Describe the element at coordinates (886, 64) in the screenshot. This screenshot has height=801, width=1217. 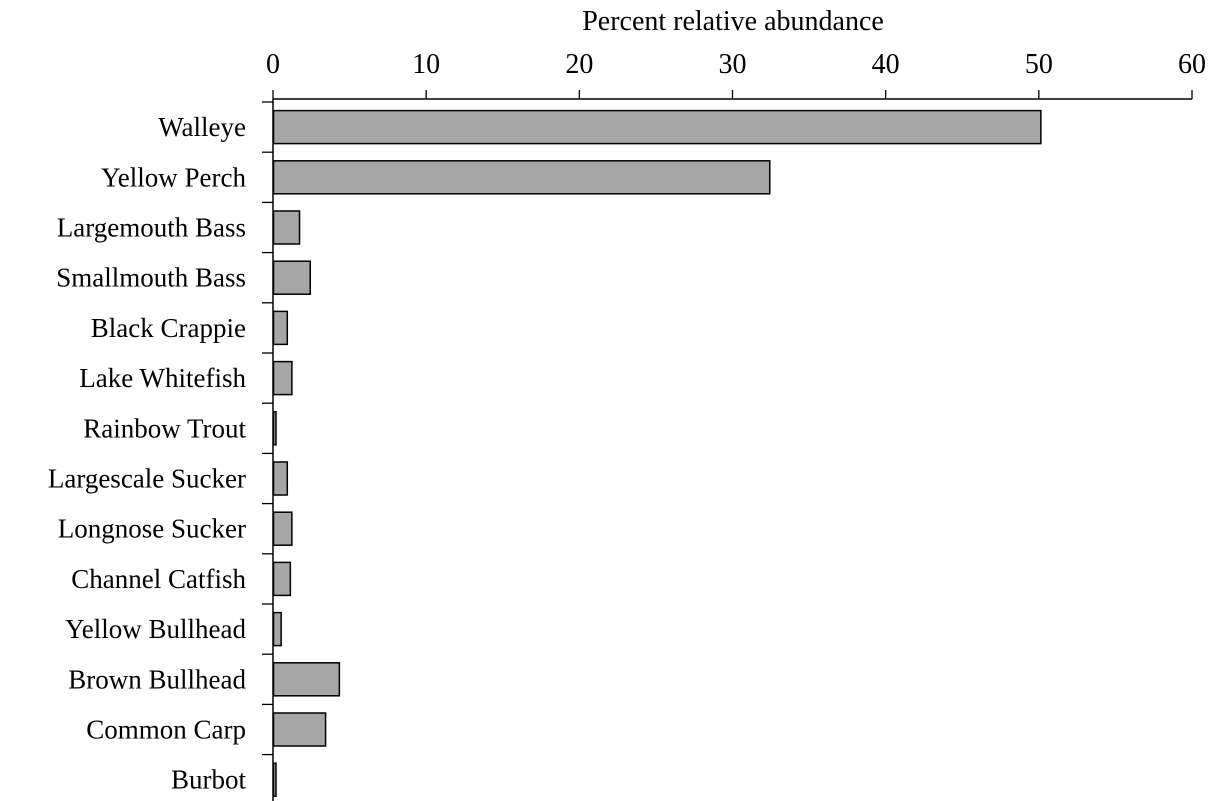
I see `x-tick-label: 40` at that location.